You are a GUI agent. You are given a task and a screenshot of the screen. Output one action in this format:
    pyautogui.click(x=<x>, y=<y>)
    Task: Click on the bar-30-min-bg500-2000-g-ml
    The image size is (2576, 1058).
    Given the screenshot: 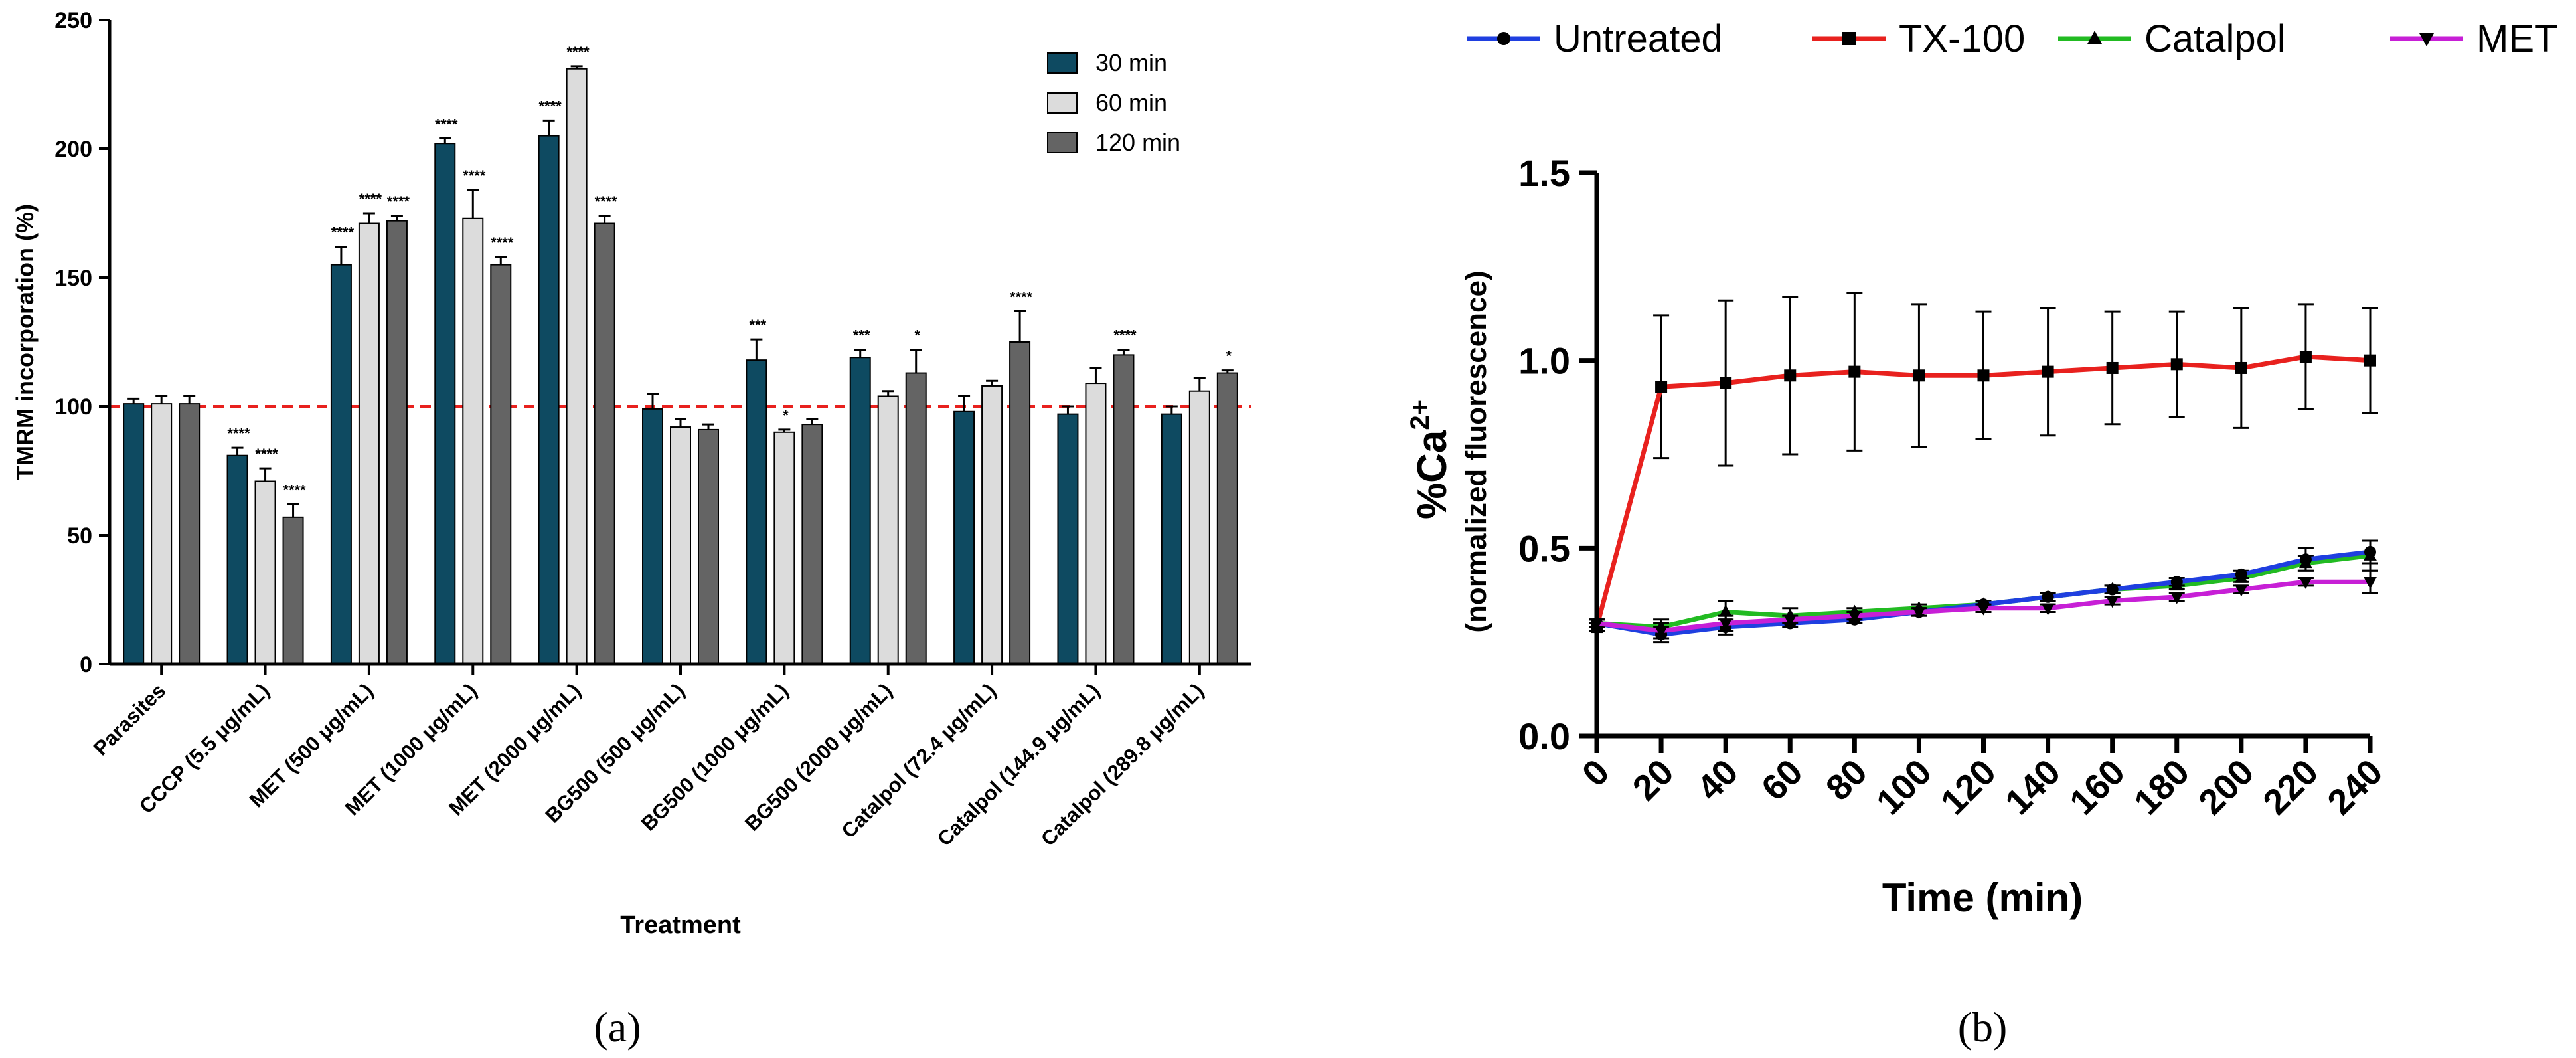 What is the action you would take?
    pyautogui.click(x=860, y=511)
    